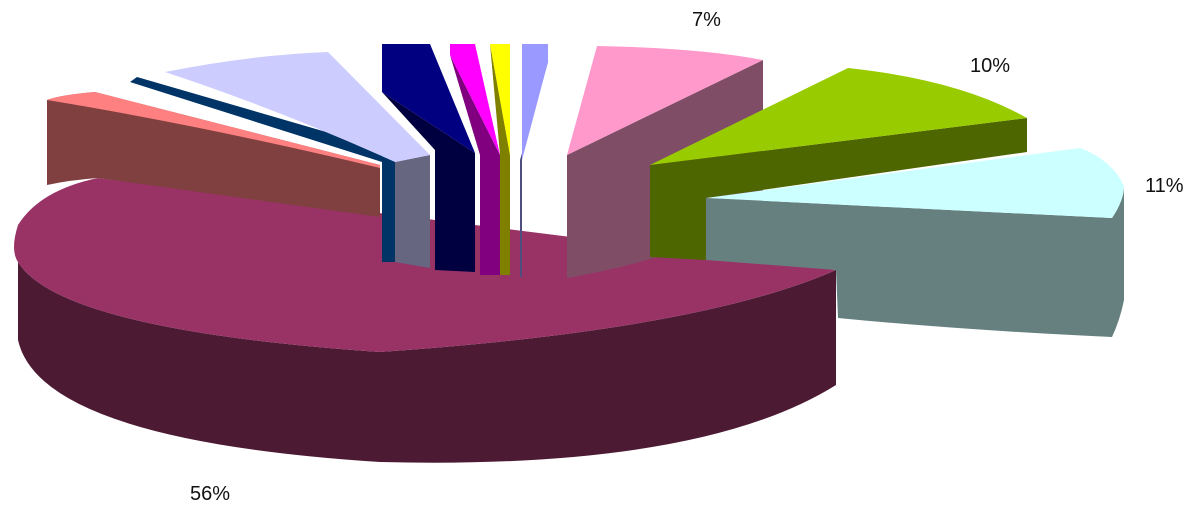  Describe the element at coordinates (1118, 261) in the screenshot. I see `slice-10-side-right` at that location.